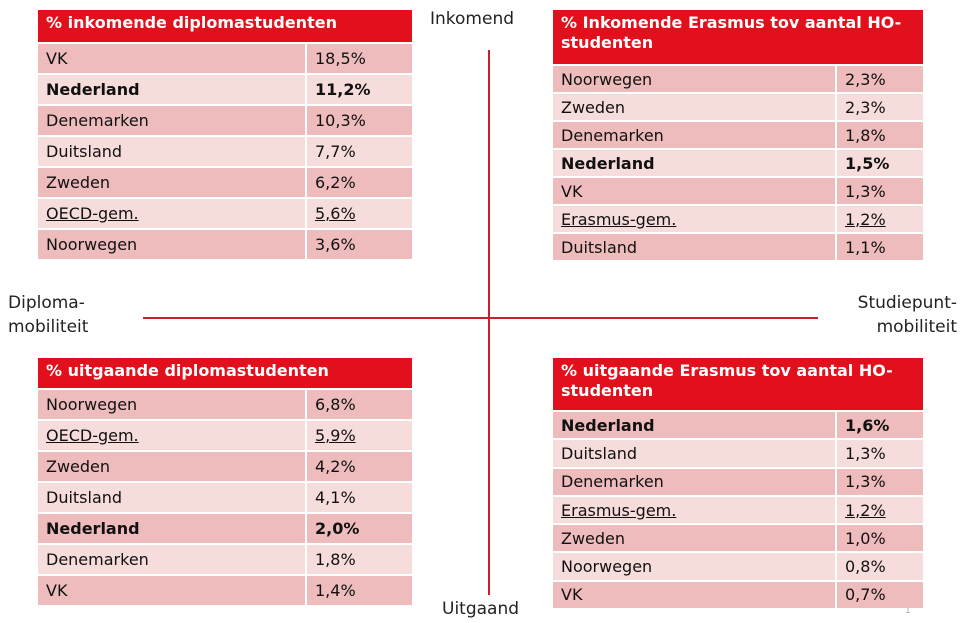 This screenshot has width=963, height=623. What do you see at coordinates (225, 373) in the screenshot?
I see `table-title: % uitgaande diplomastudenten` at bounding box center [225, 373].